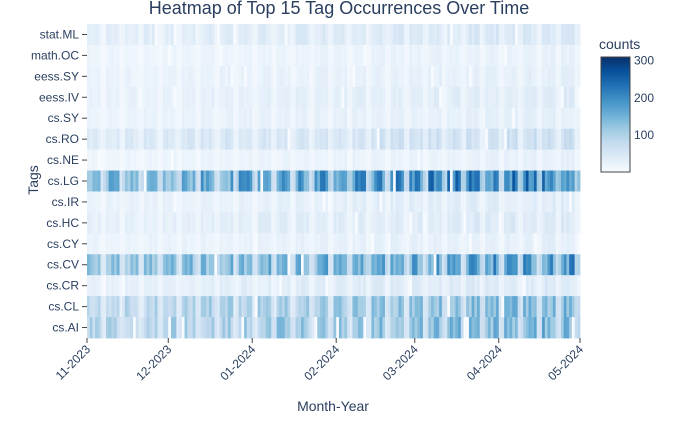 Image resolution: width=678 pixels, height=424 pixels. What do you see at coordinates (565, 362) in the screenshot?
I see `x-tick-label: 05-2024` at bounding box center [565, 362].